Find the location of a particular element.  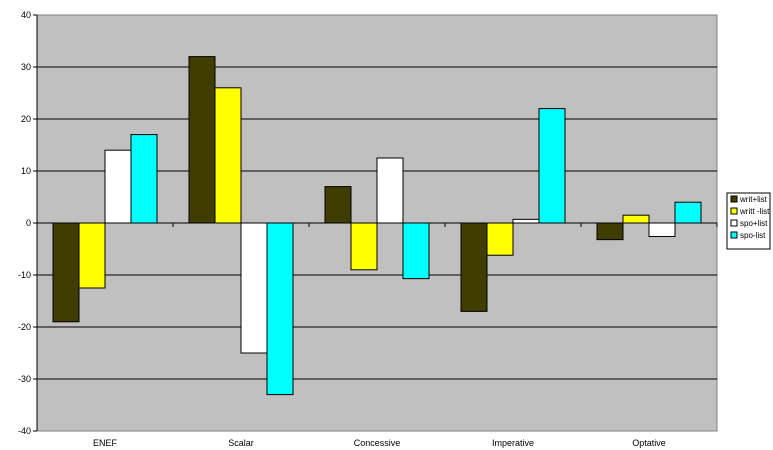

bar-writt-list-imperative is located at coordinates (500, 239).